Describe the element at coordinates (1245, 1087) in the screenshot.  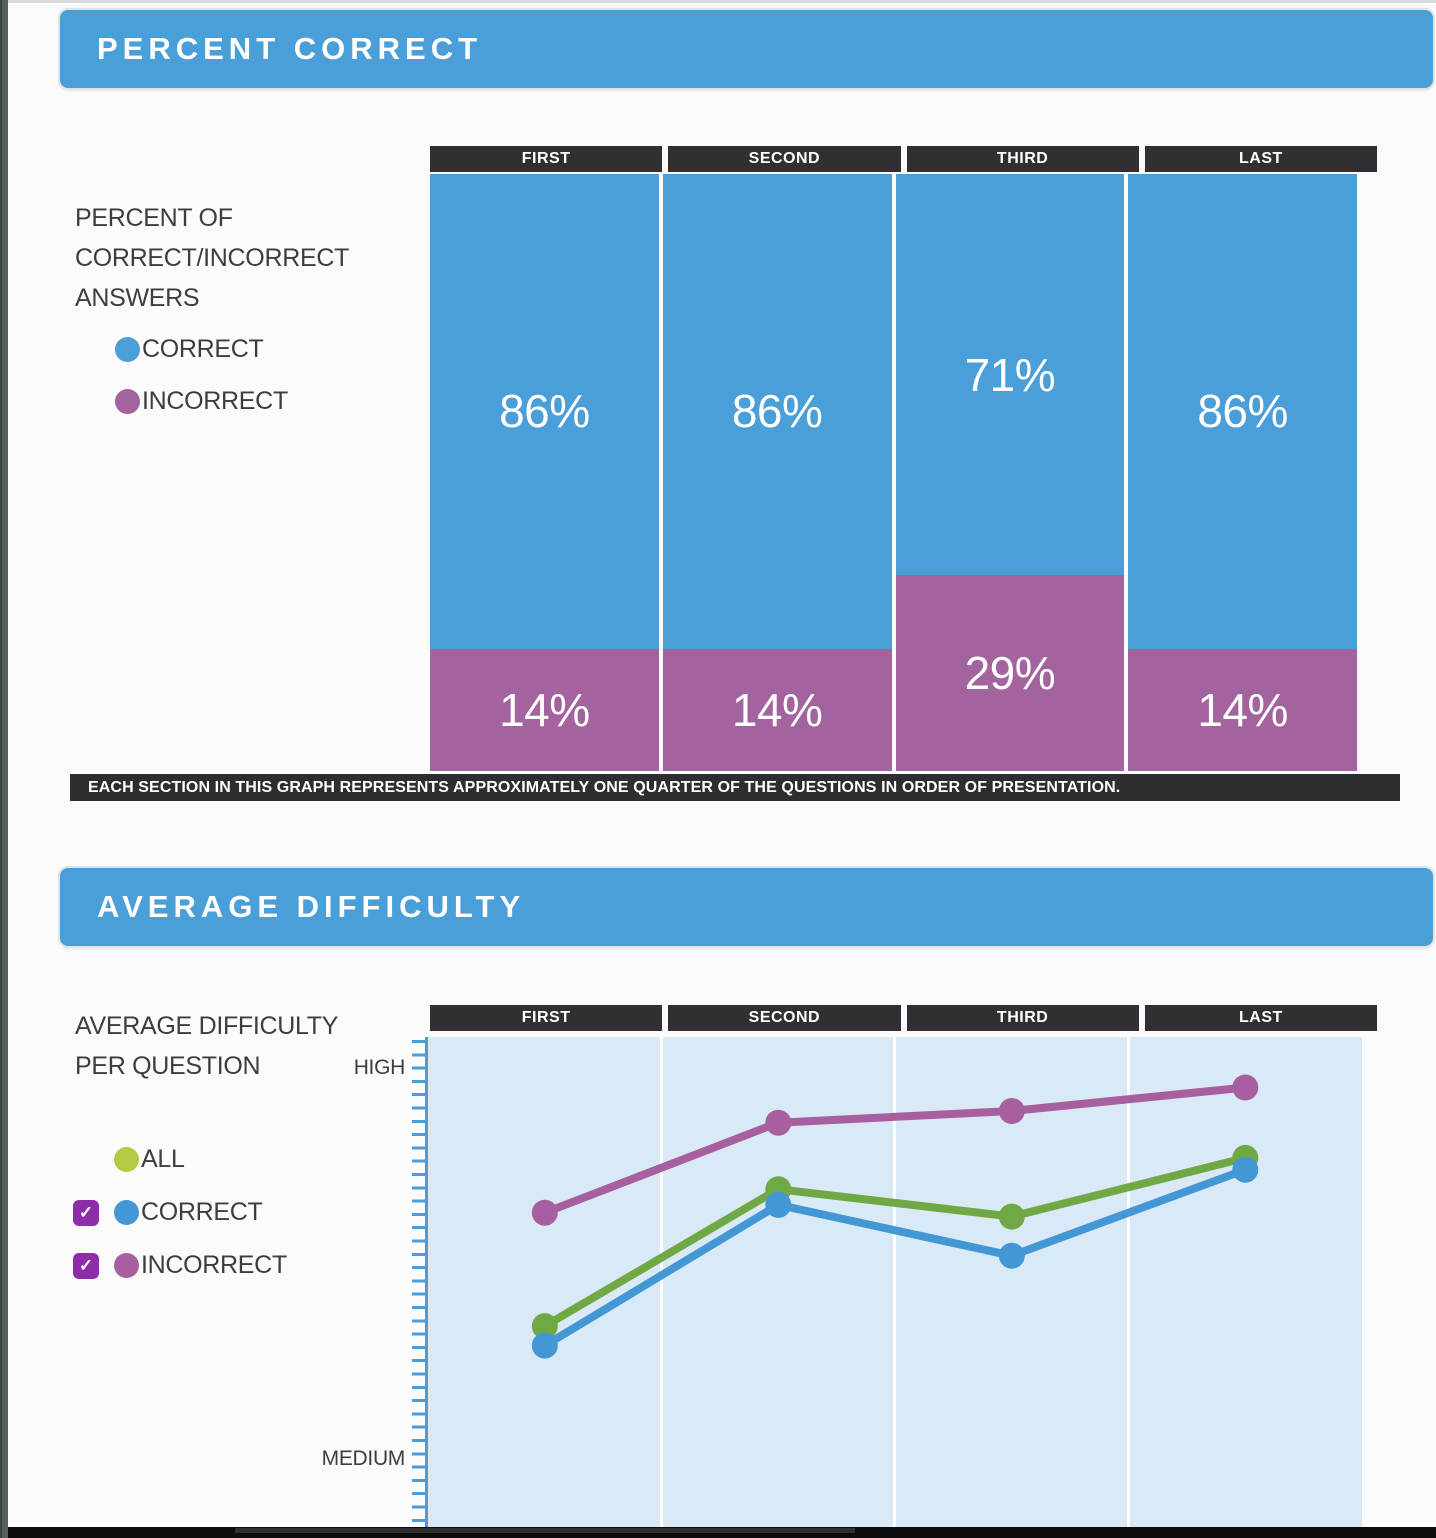
I see `data-point-incorrect-last` at that location.